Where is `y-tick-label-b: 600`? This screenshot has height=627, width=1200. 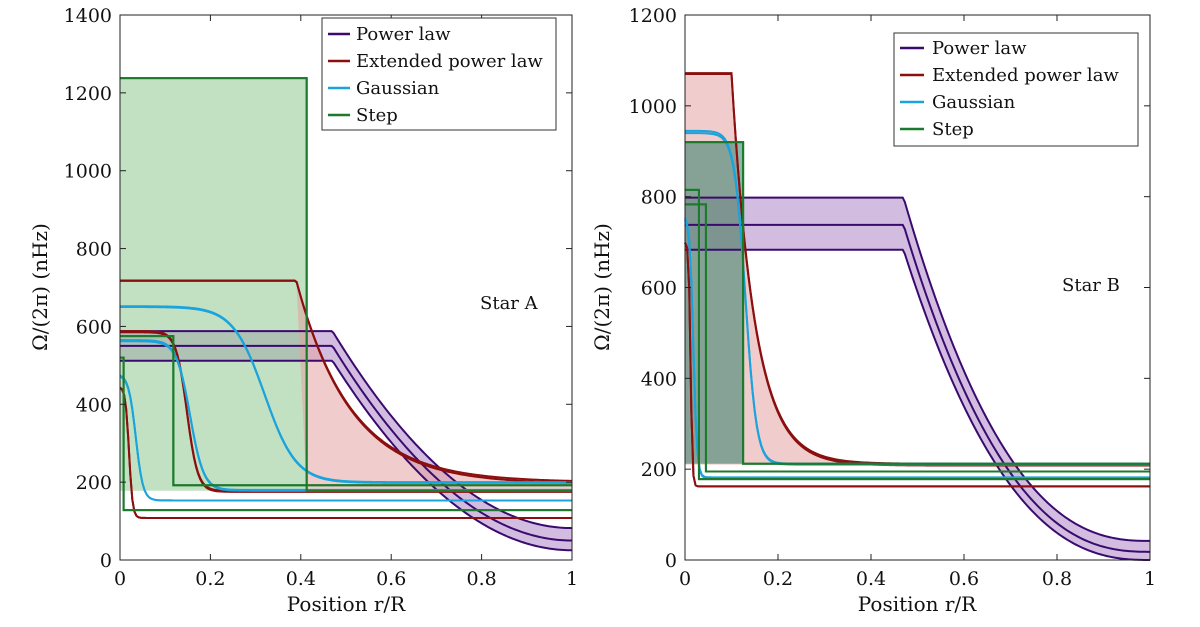 y-tick-label-b: 600 is located at coordinates (659, 289).